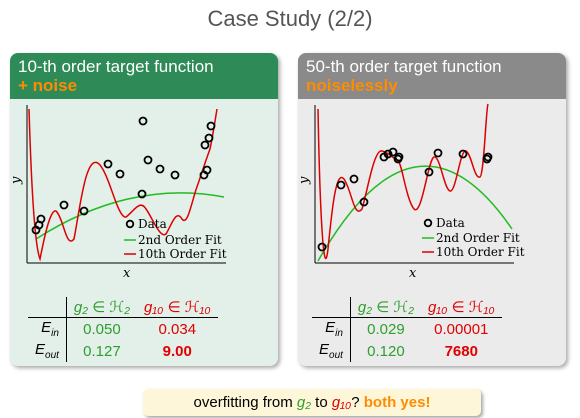 This screenshot has width=580, height=418. I want to click on conclusion-answer: both yes!, so click(397, 402).